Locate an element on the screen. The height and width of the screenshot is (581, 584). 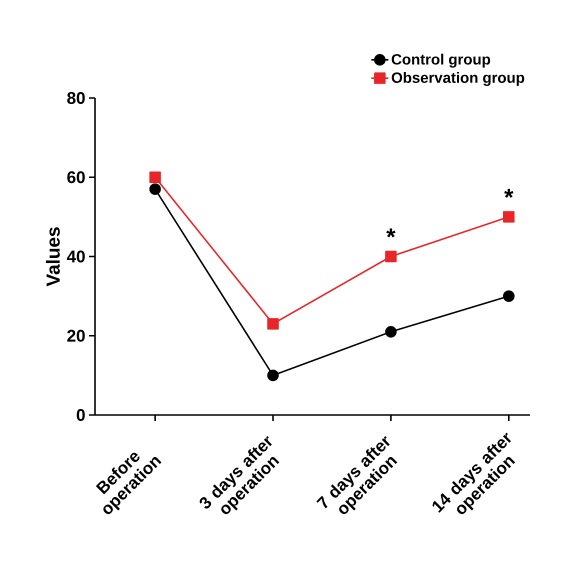
y-tick-label: 0 is located at coordinates (80, 415).